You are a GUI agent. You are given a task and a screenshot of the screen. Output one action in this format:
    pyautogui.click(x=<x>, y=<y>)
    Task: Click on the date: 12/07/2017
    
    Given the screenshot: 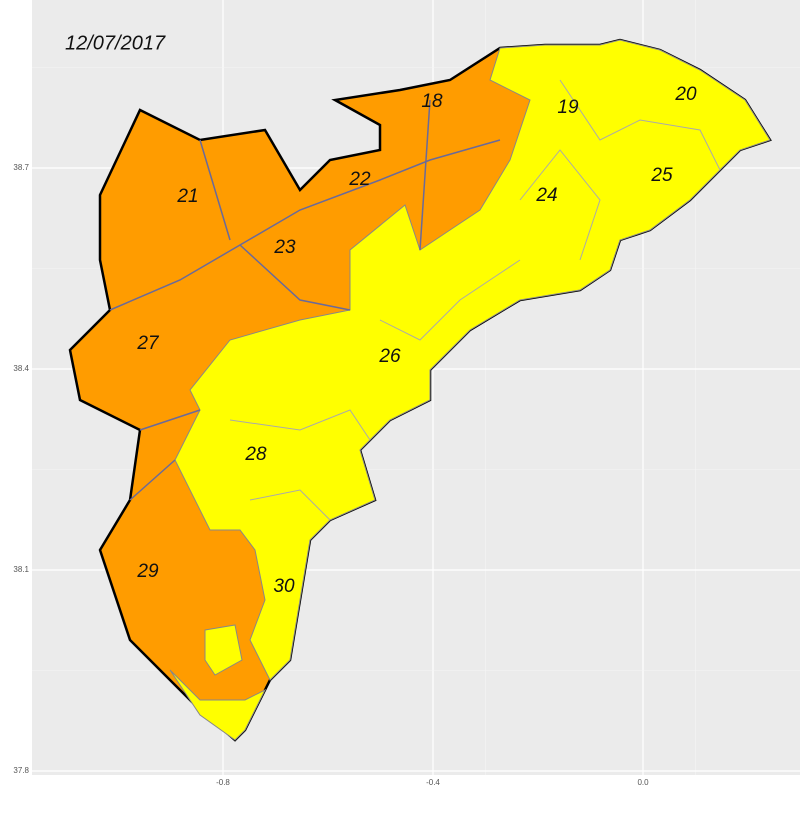 What is the action you would take?
    pyautogui.click(x=115, y=43)
    